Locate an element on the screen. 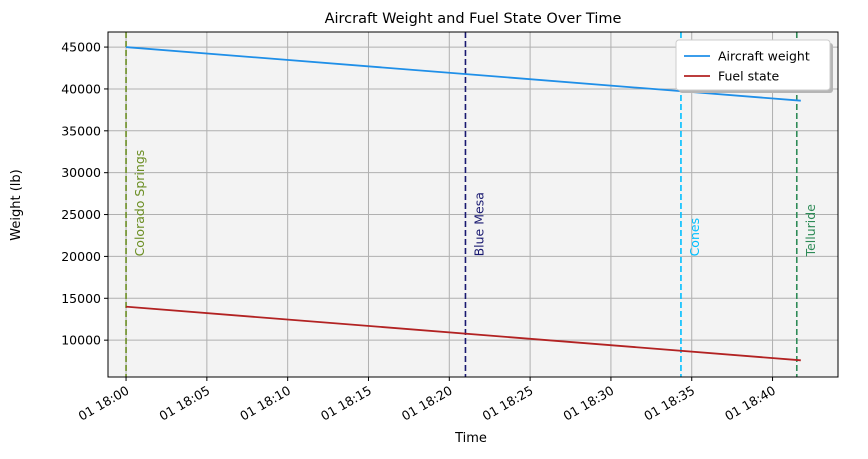 The height and width of the screenshot is (459, 868). x-tick-label: 01 18:20 is located at coordinates (427, 403).